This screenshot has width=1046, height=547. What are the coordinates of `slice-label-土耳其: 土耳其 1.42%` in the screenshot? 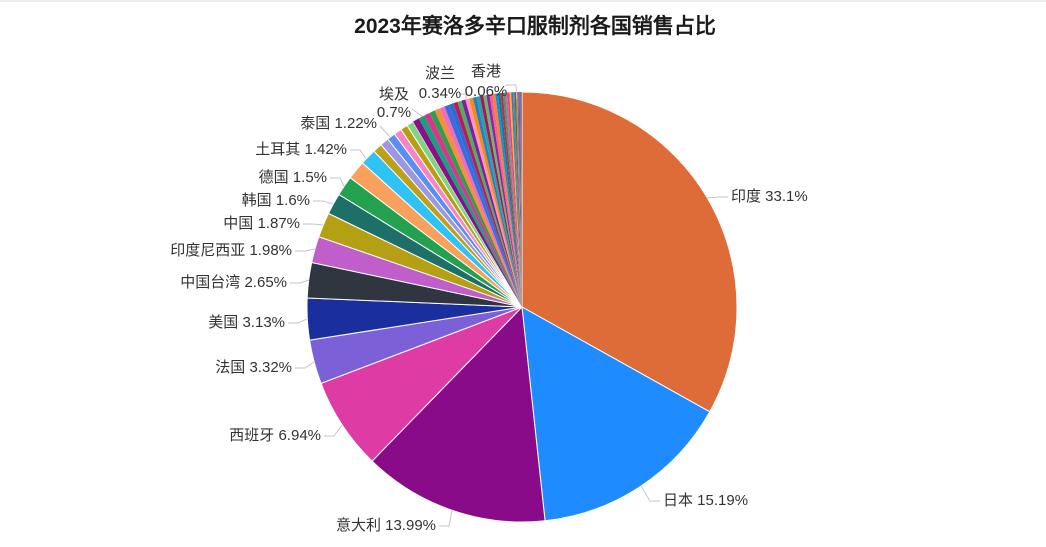 It's located at (301, 149).